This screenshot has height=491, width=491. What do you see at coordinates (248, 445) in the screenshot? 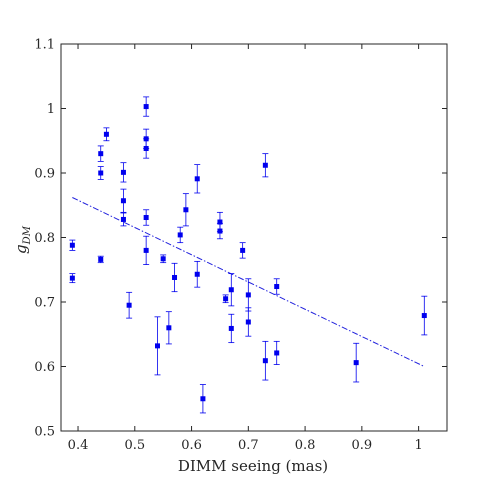
I see `x-tick-label: 0.7` at bounding box center [248, 445].